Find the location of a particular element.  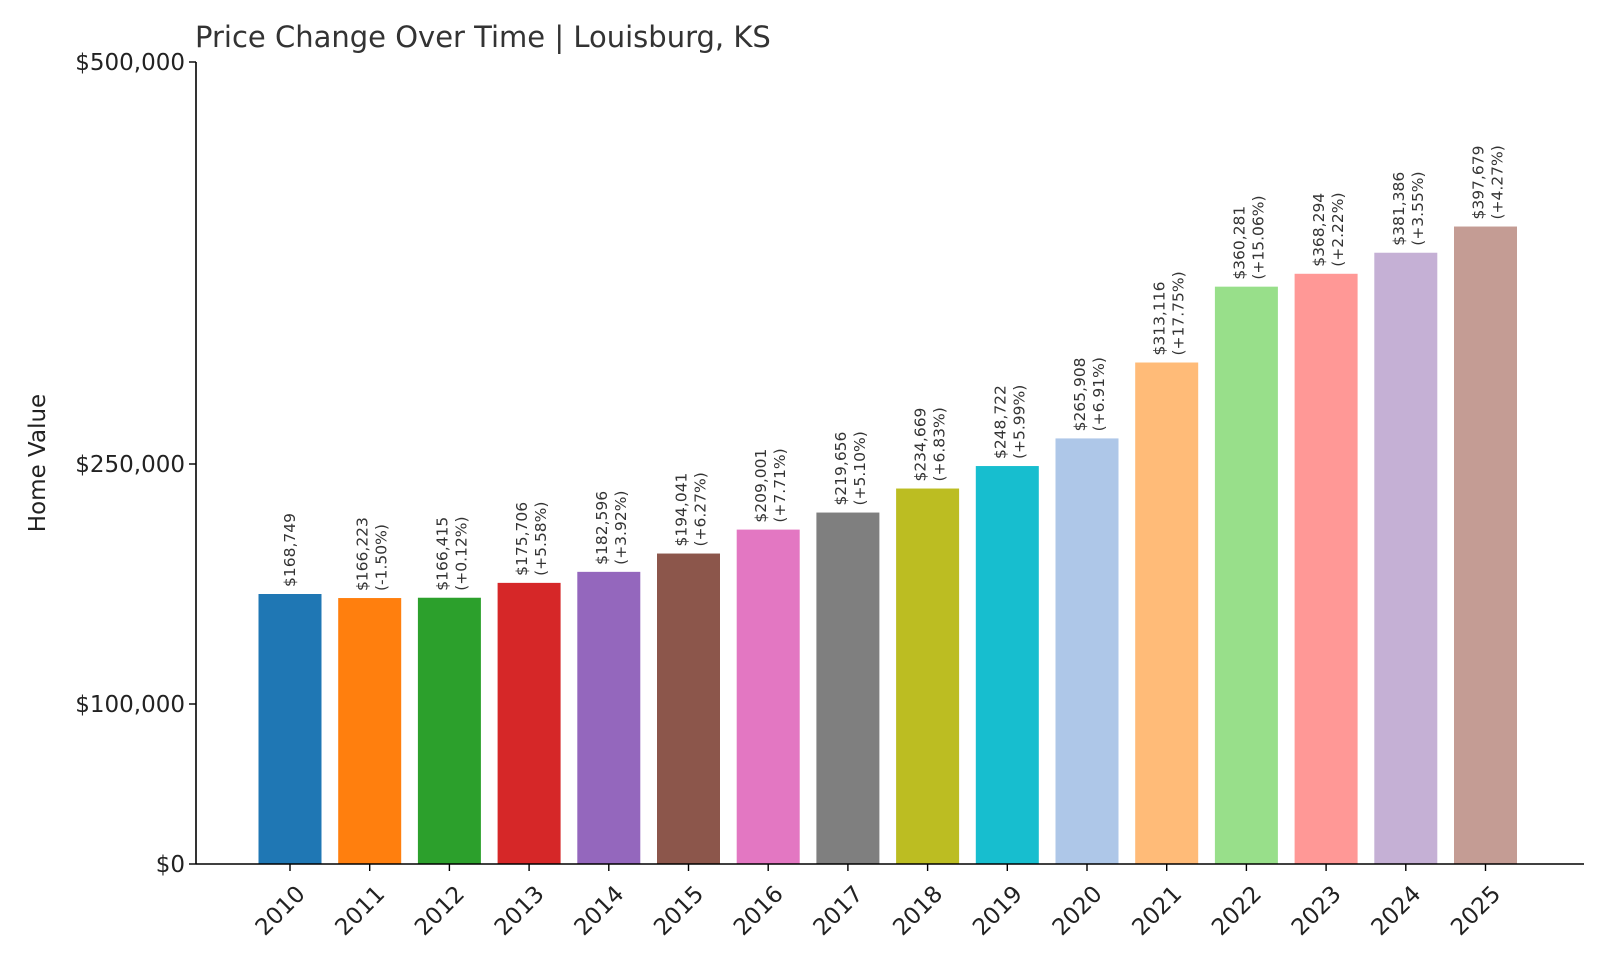

bar-value-label: $397,679 is located at coordinates (1479, 183).